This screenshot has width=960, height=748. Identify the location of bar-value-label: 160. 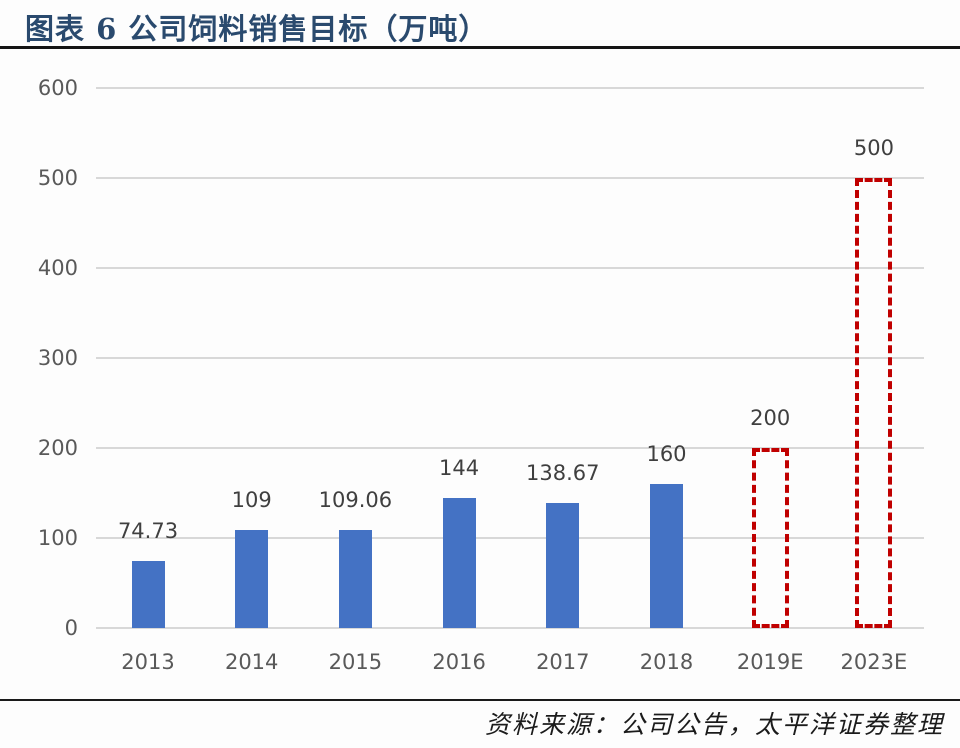
(666, 454).